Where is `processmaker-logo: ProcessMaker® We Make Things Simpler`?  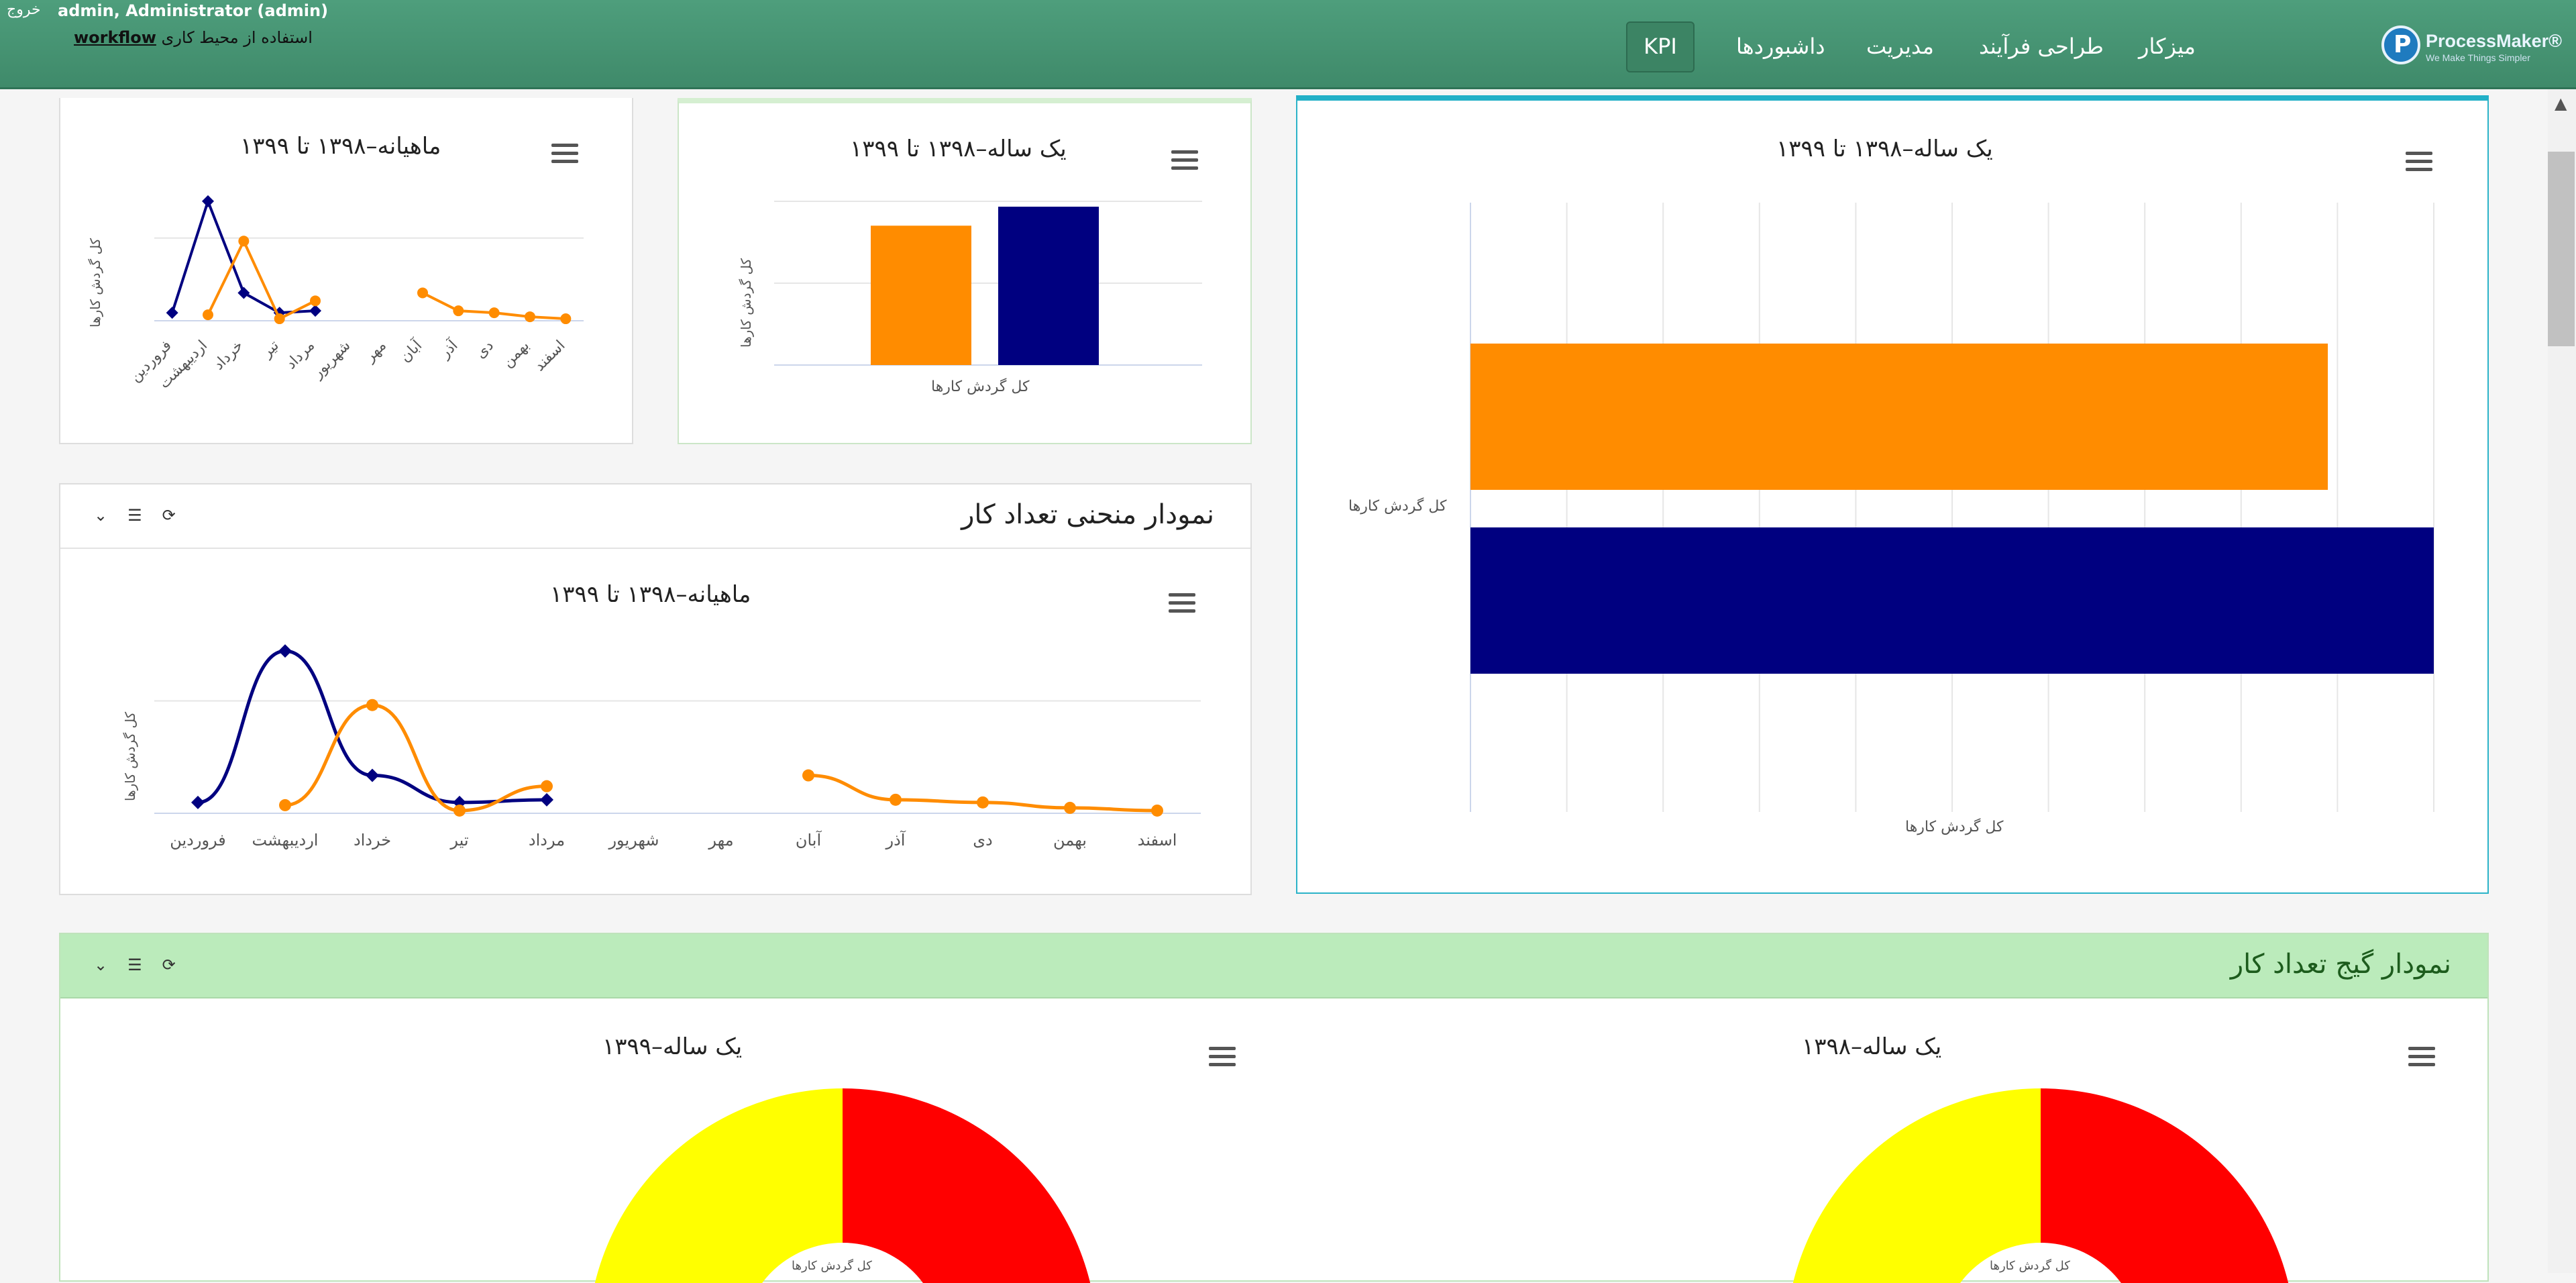 processmaker-logo: ProcessMaker® We Make Things Simpler is located at coordinates (2471, 45).